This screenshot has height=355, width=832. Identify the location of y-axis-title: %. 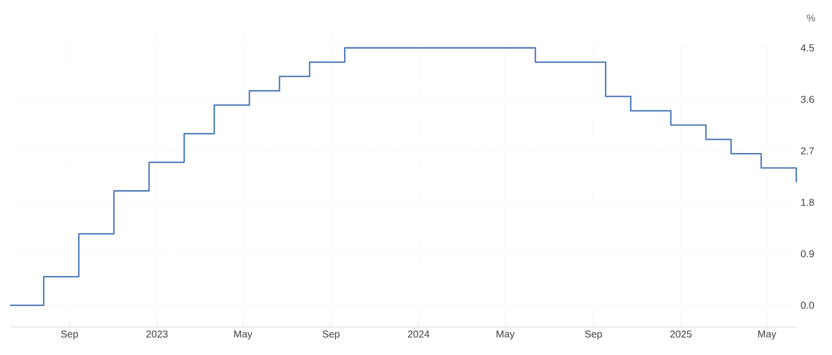
(811, 18).